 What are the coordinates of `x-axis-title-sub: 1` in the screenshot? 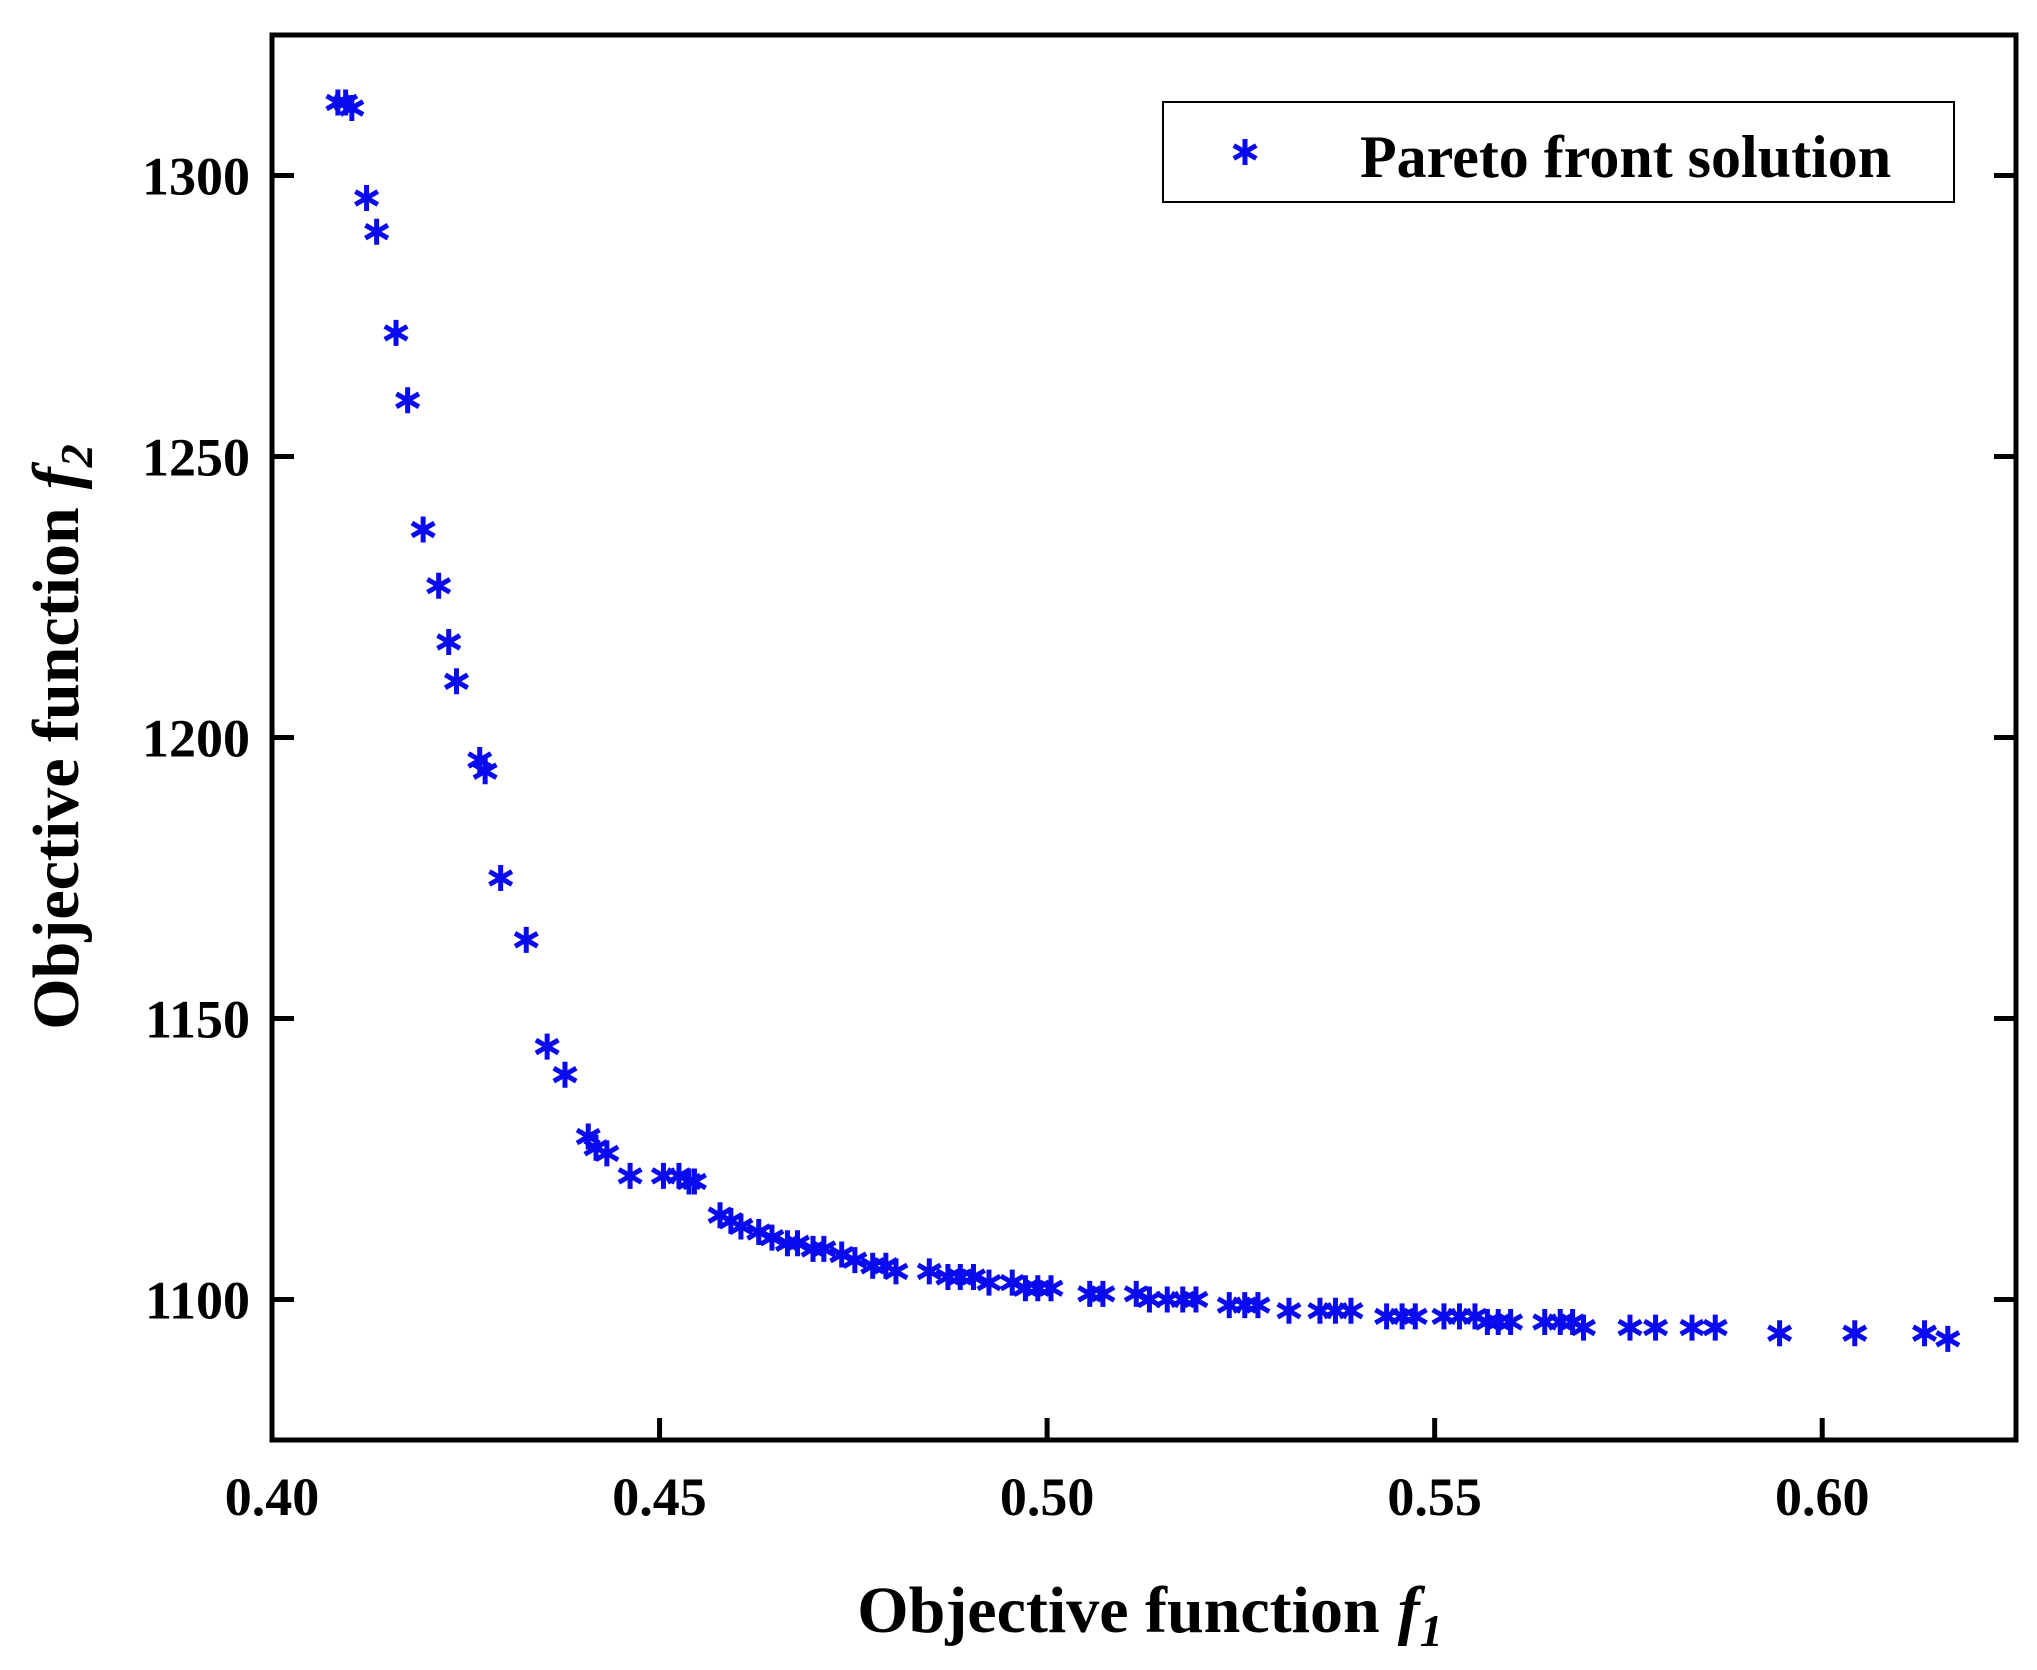 It's located at (1431, 1630).